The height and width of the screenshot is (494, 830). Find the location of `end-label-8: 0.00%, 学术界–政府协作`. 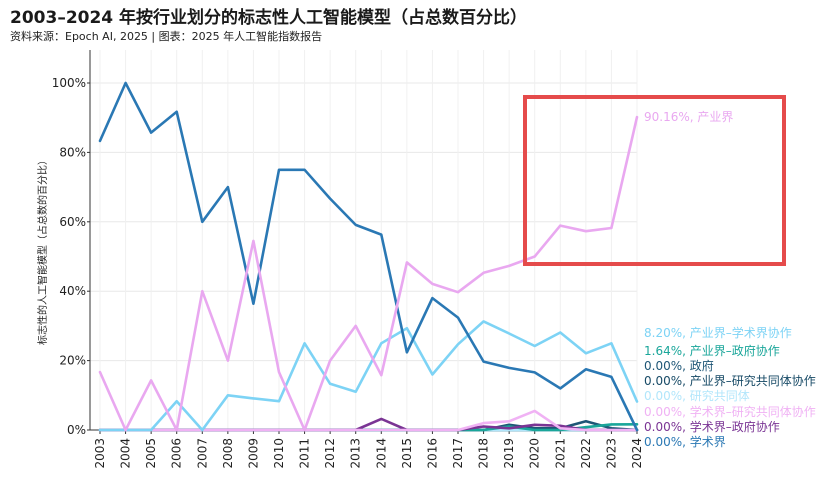

end-label-8: 0.00%, 学术界–政府协作 is located at coordinates (712, 426).